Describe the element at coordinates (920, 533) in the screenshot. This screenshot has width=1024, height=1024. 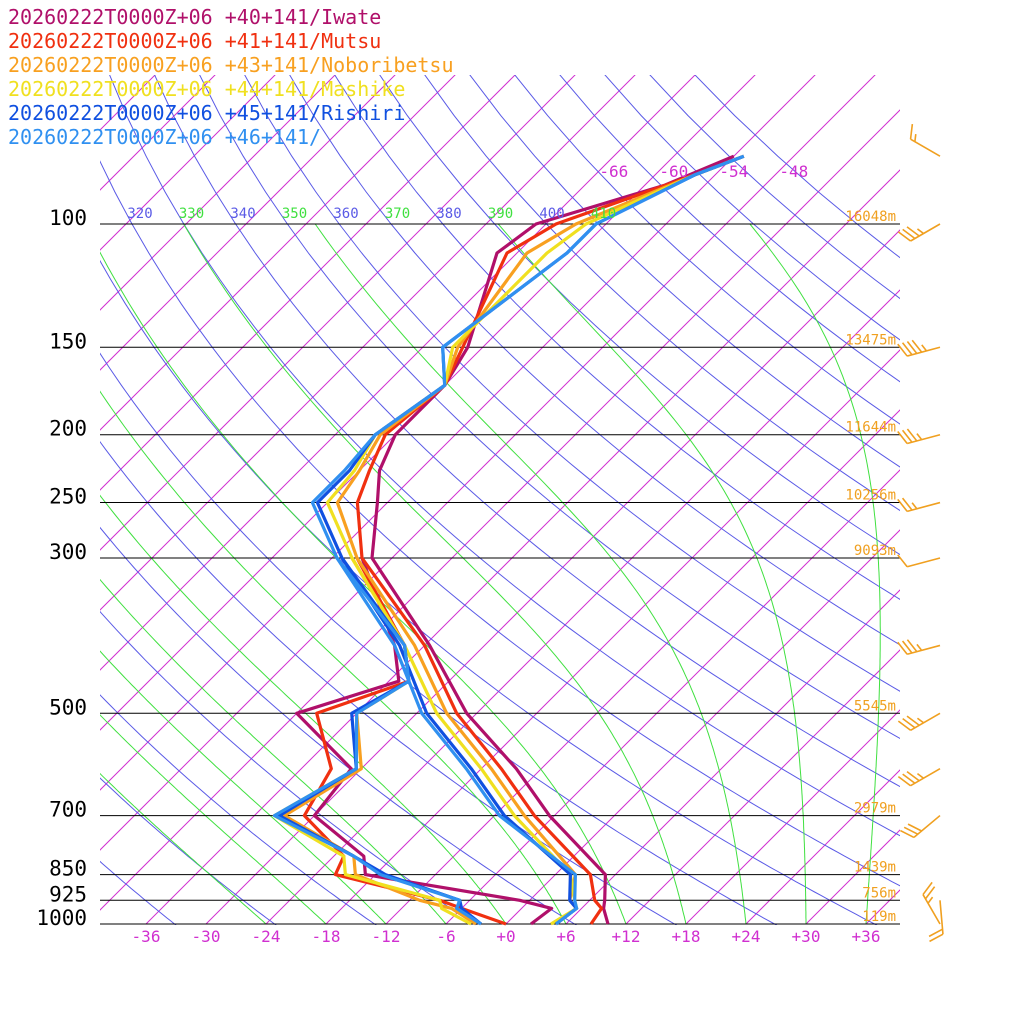
I see `wind-barbs` at that location.